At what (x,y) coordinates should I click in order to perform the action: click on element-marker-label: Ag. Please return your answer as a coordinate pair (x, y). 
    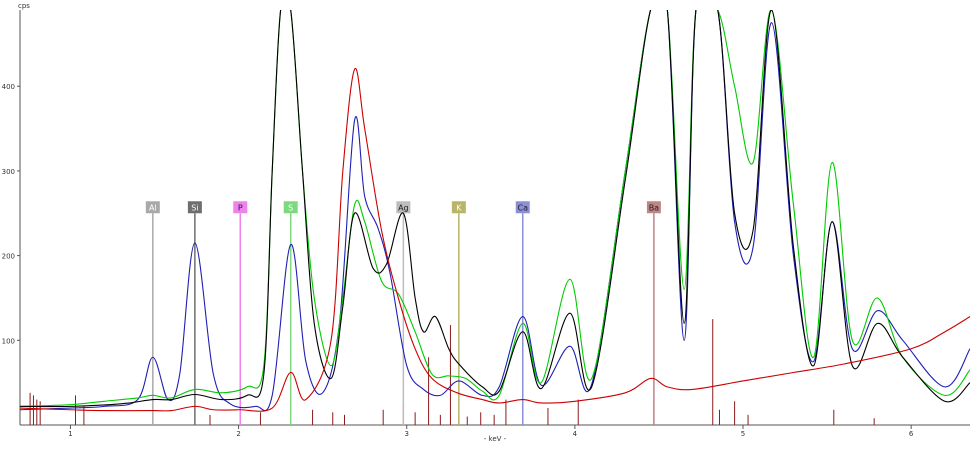
    Looking at the image, I should click on (403, 207).